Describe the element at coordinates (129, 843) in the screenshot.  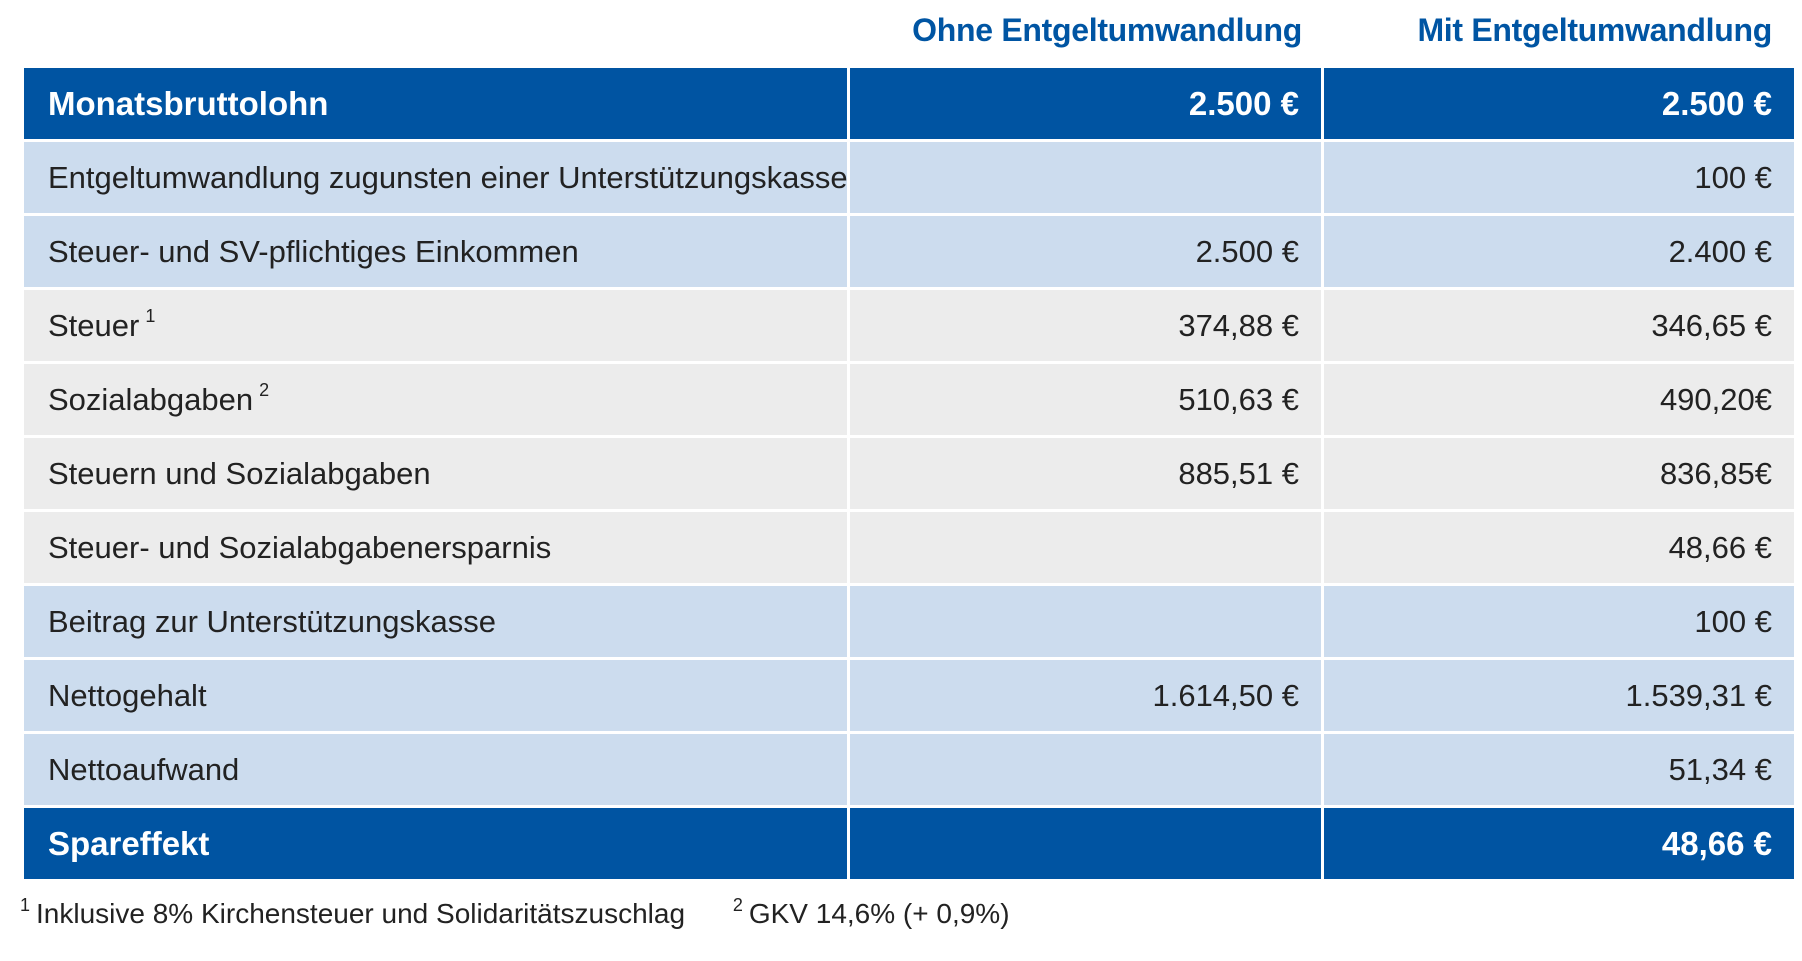
I see `row-label-text: Spareffekt` at that location.